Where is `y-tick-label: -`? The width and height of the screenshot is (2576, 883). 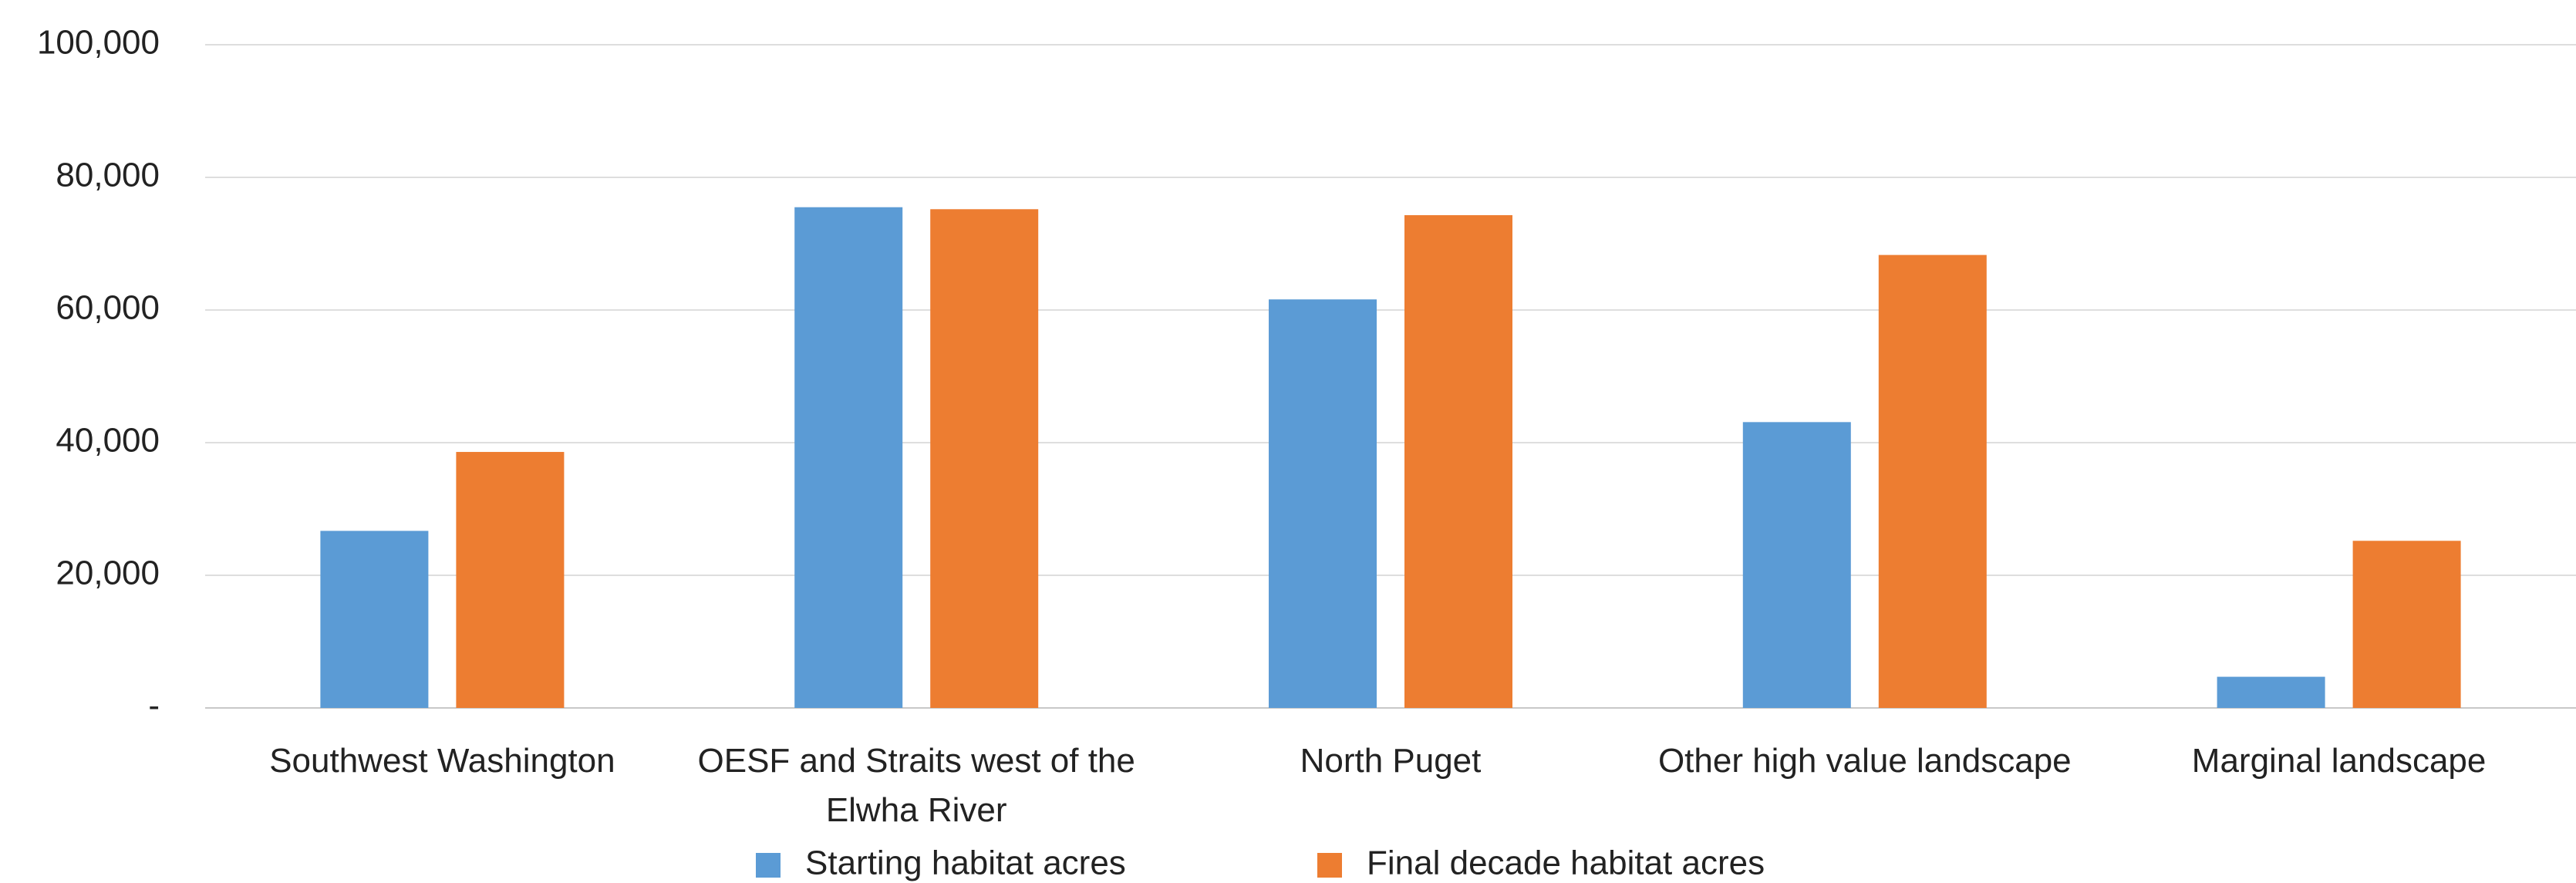
y-tick-label: - is located at coordinates (154, 706).